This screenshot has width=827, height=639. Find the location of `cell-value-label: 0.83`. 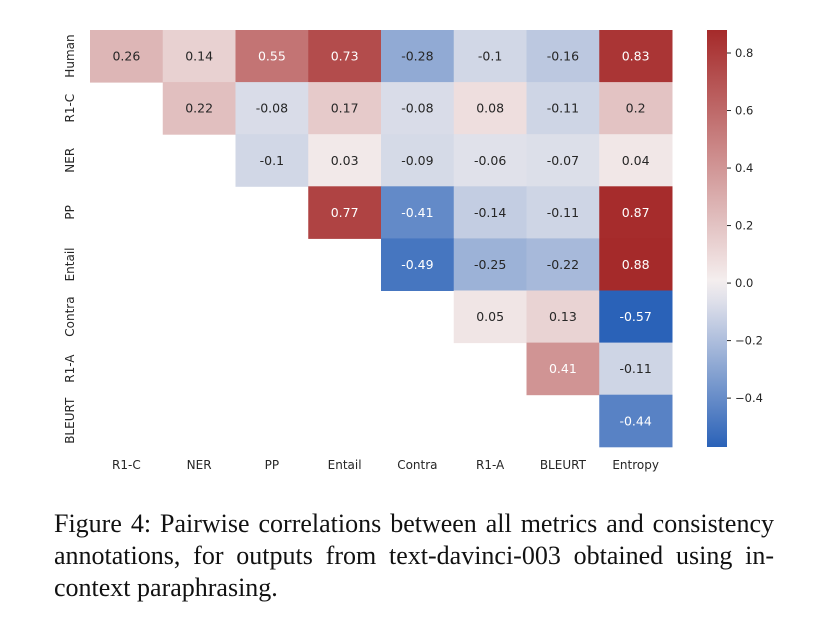

cell-value-label: 0.83 is located at coordinates (636, 56).